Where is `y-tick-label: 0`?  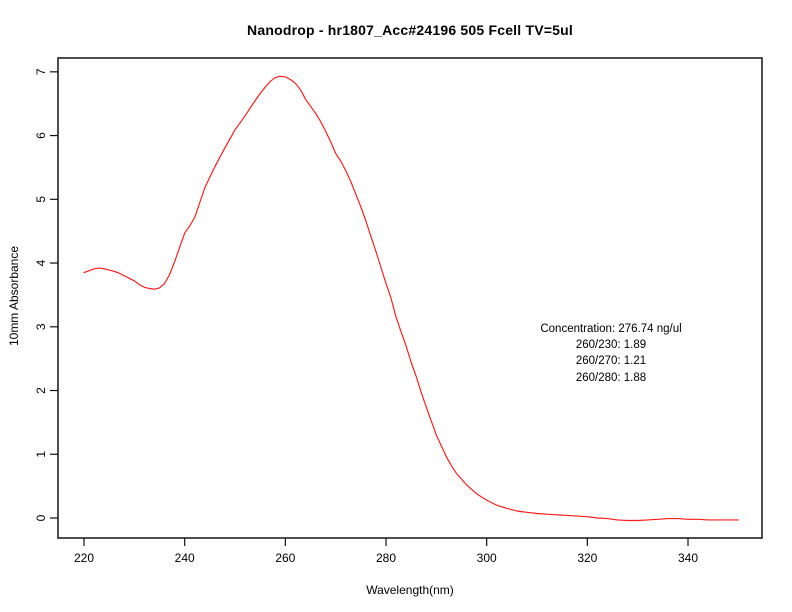 y-tick-label: 0 is located at coordinates (41, 517).